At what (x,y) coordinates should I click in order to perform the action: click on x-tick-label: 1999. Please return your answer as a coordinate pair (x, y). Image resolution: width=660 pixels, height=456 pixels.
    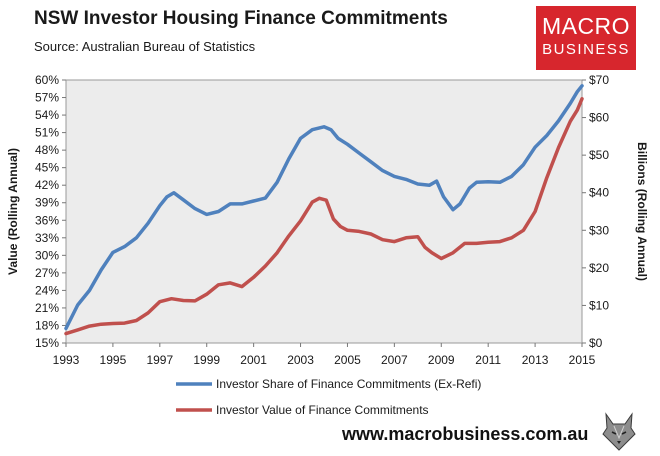
    Looking at the image, I should click on (206, 360).